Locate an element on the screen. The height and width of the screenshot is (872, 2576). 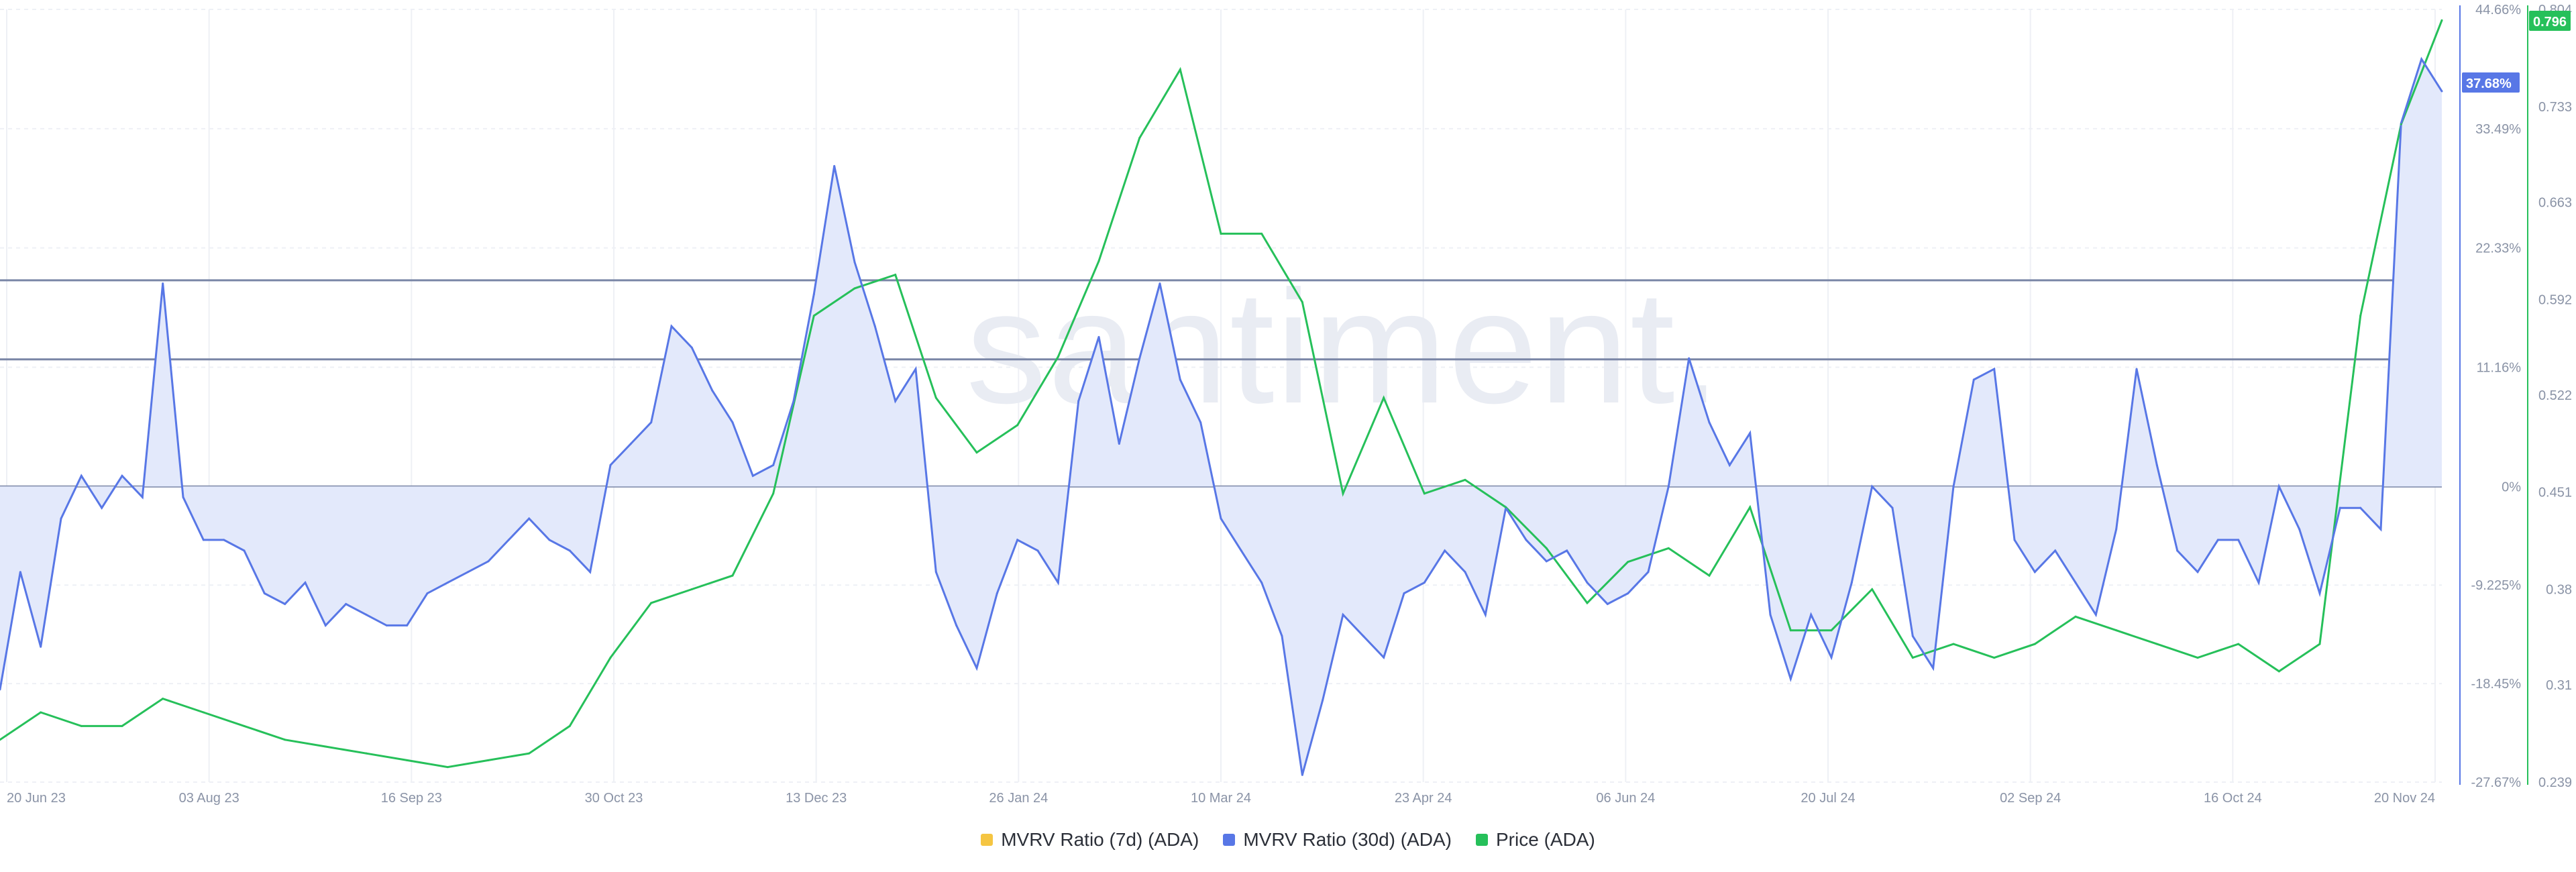
mvrv-tick-label: 0% is located at coordinates (2511, 487).